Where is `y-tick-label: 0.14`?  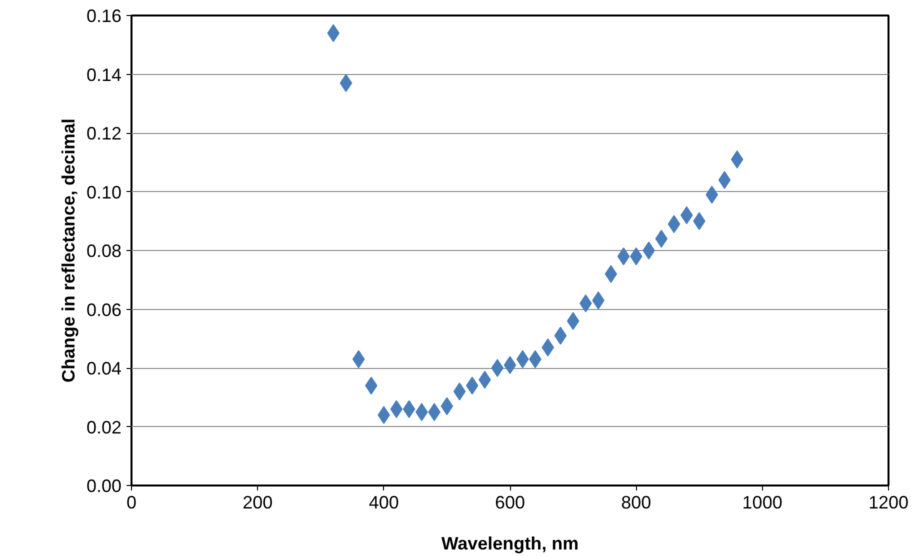
y-tick-label: 0.14 is located at coordinates (104, 74).